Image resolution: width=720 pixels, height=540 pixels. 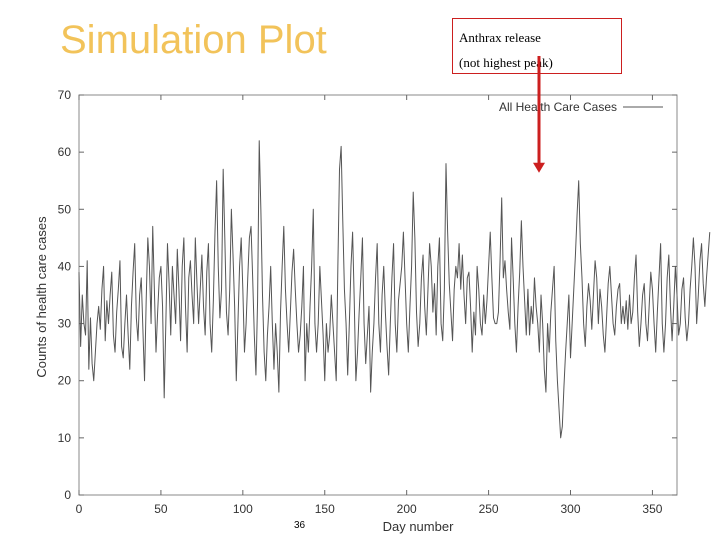 What do you see at coordinates (558, 107) in the screenshot?
I see `legend-label: All Health Care Cases` at bounding box center [558, 107].